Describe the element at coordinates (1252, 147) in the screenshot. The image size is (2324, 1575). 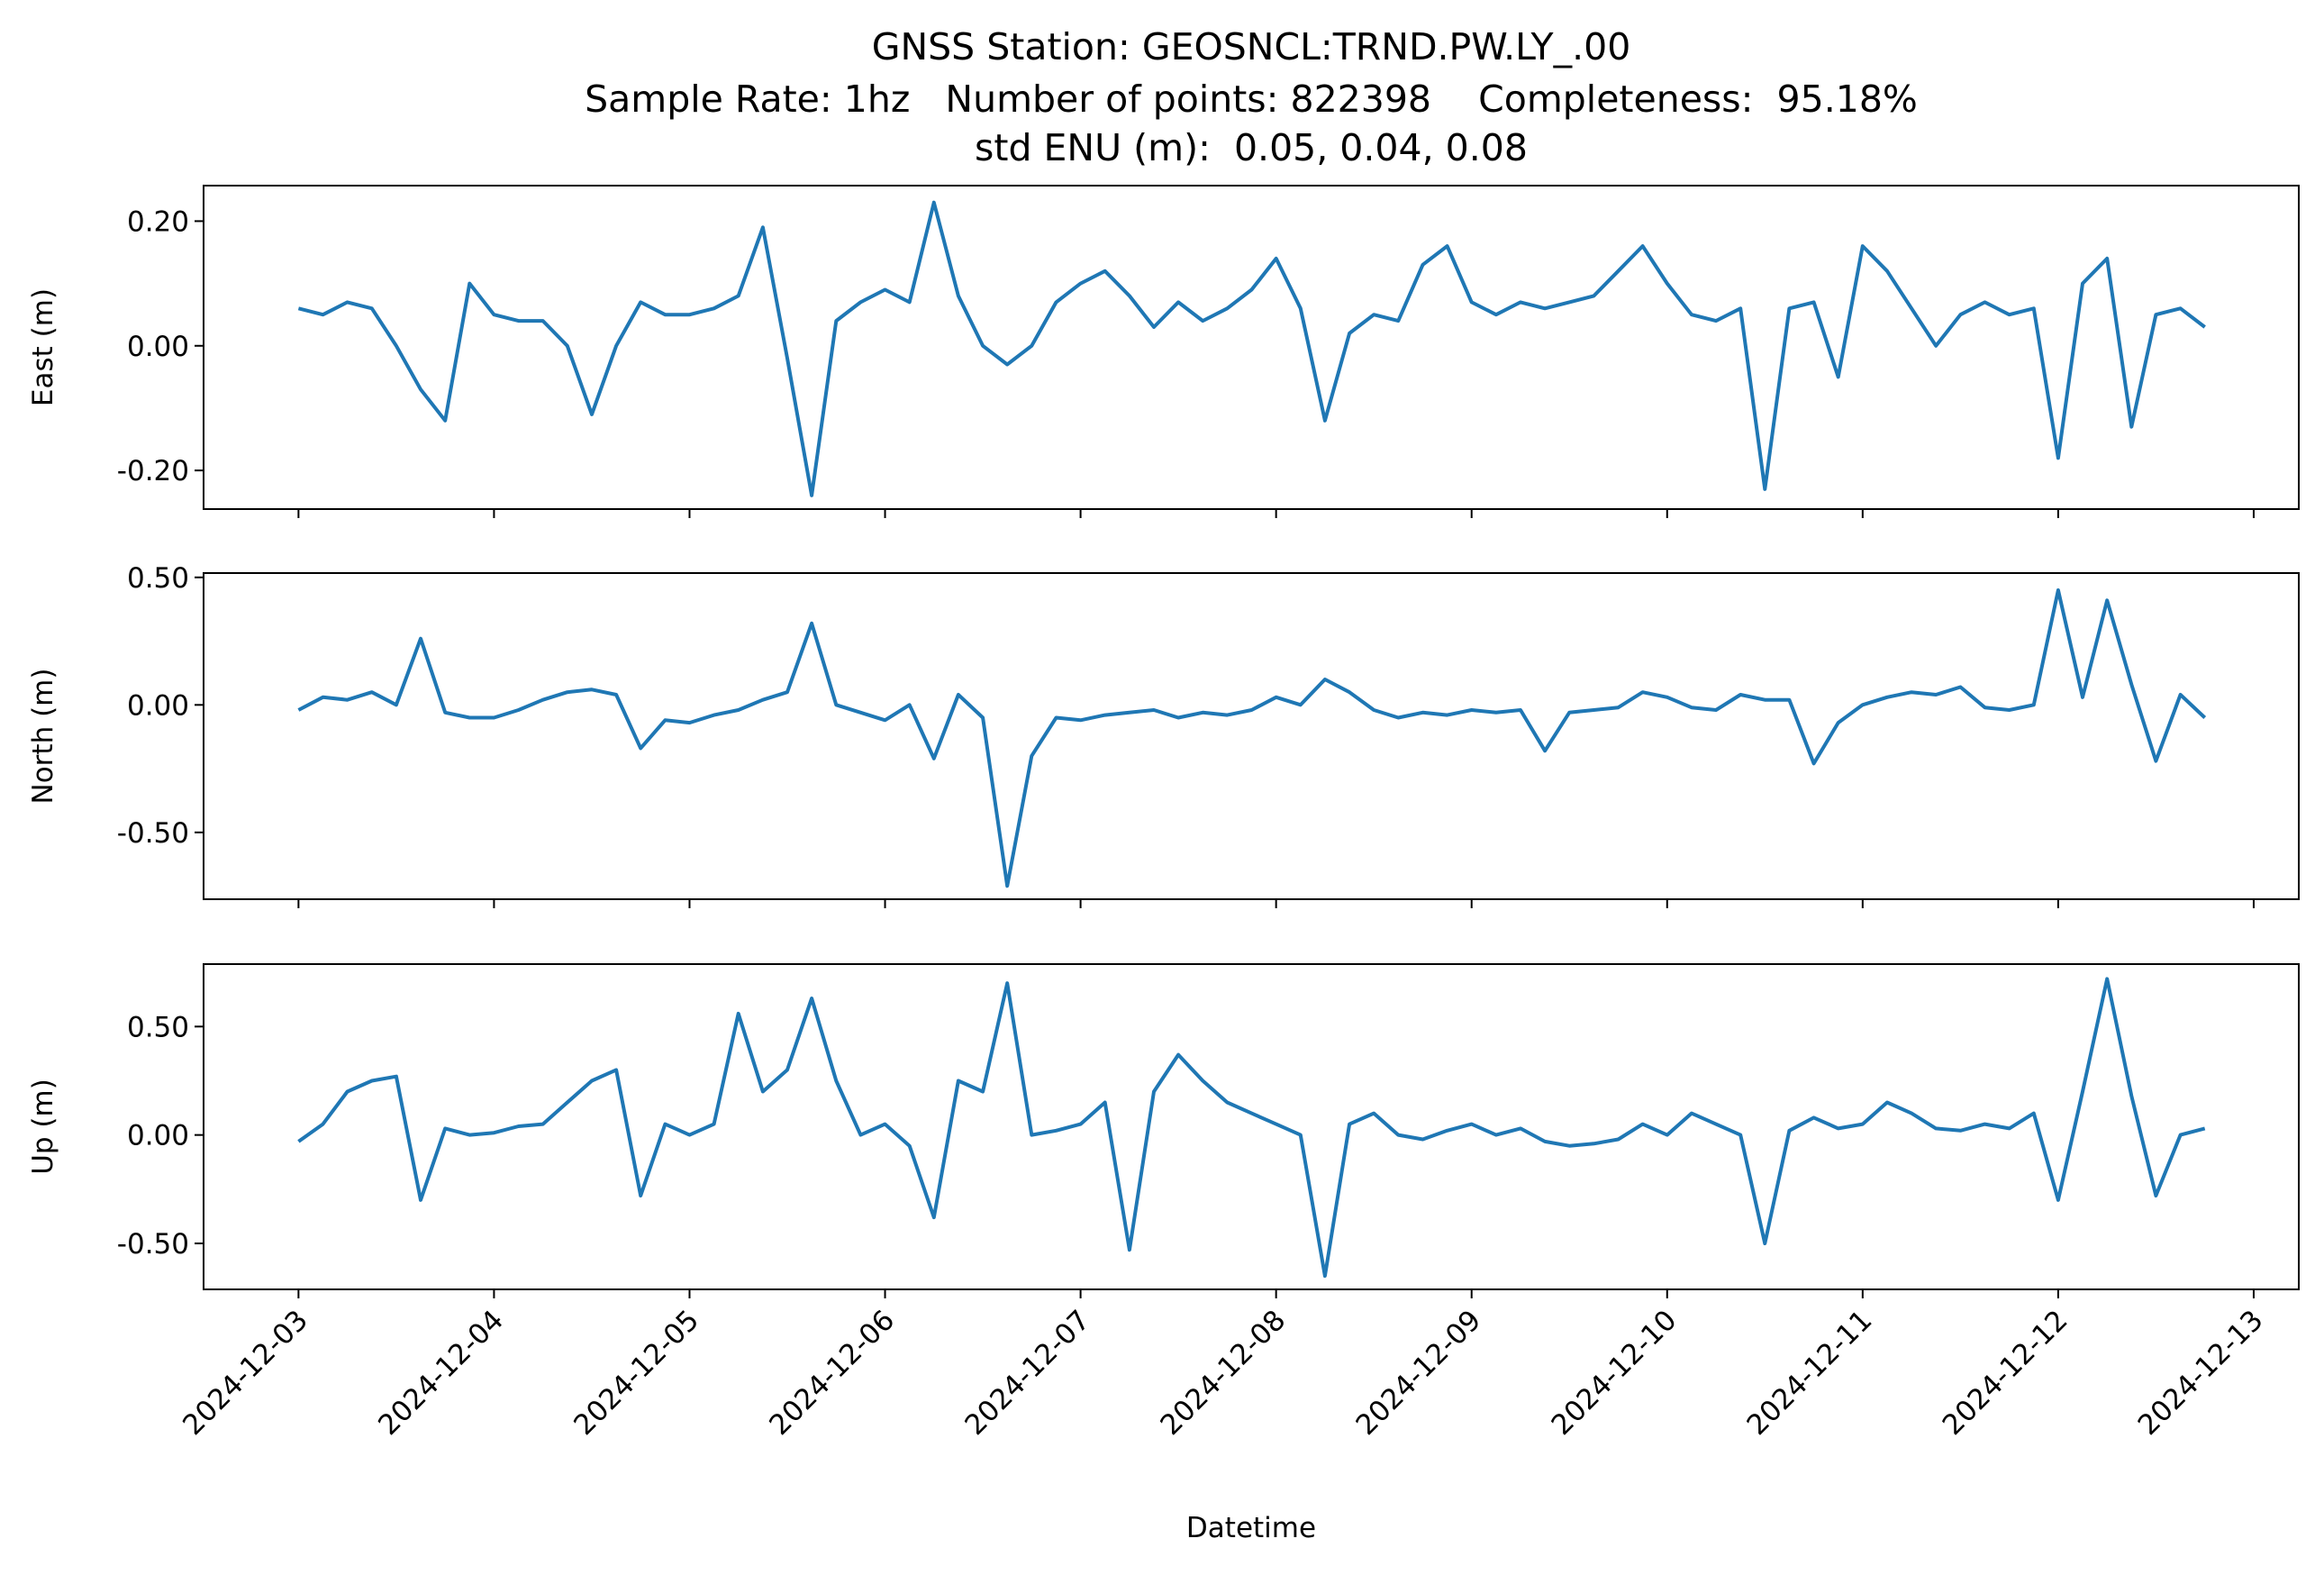
I see `title-line: std ENU (m): 0.05, 0.04, 0.08` at that location.